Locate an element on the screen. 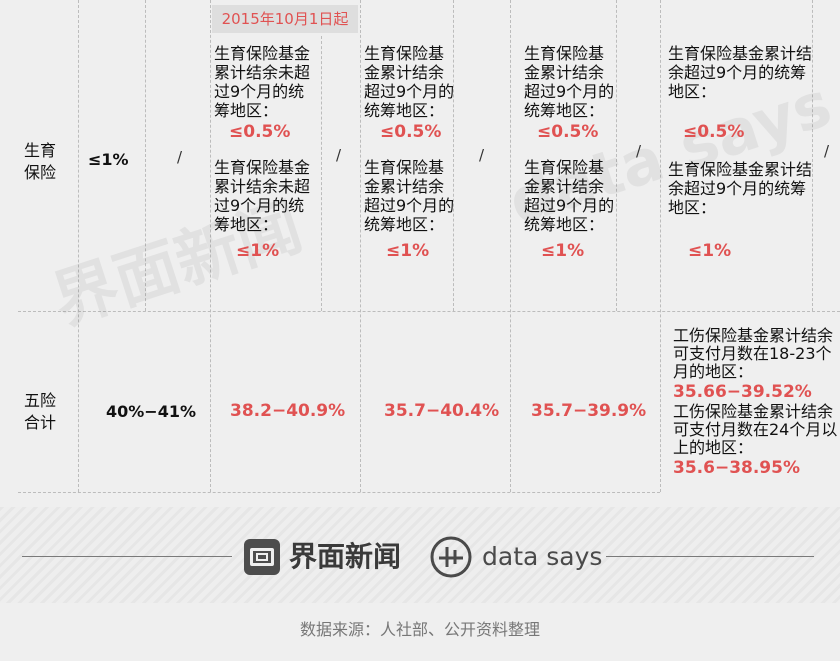 This screenshot has height=661, width=840. data-source: 数据来源：人社部、公开资料整理 is located at coordinates (419, 629).